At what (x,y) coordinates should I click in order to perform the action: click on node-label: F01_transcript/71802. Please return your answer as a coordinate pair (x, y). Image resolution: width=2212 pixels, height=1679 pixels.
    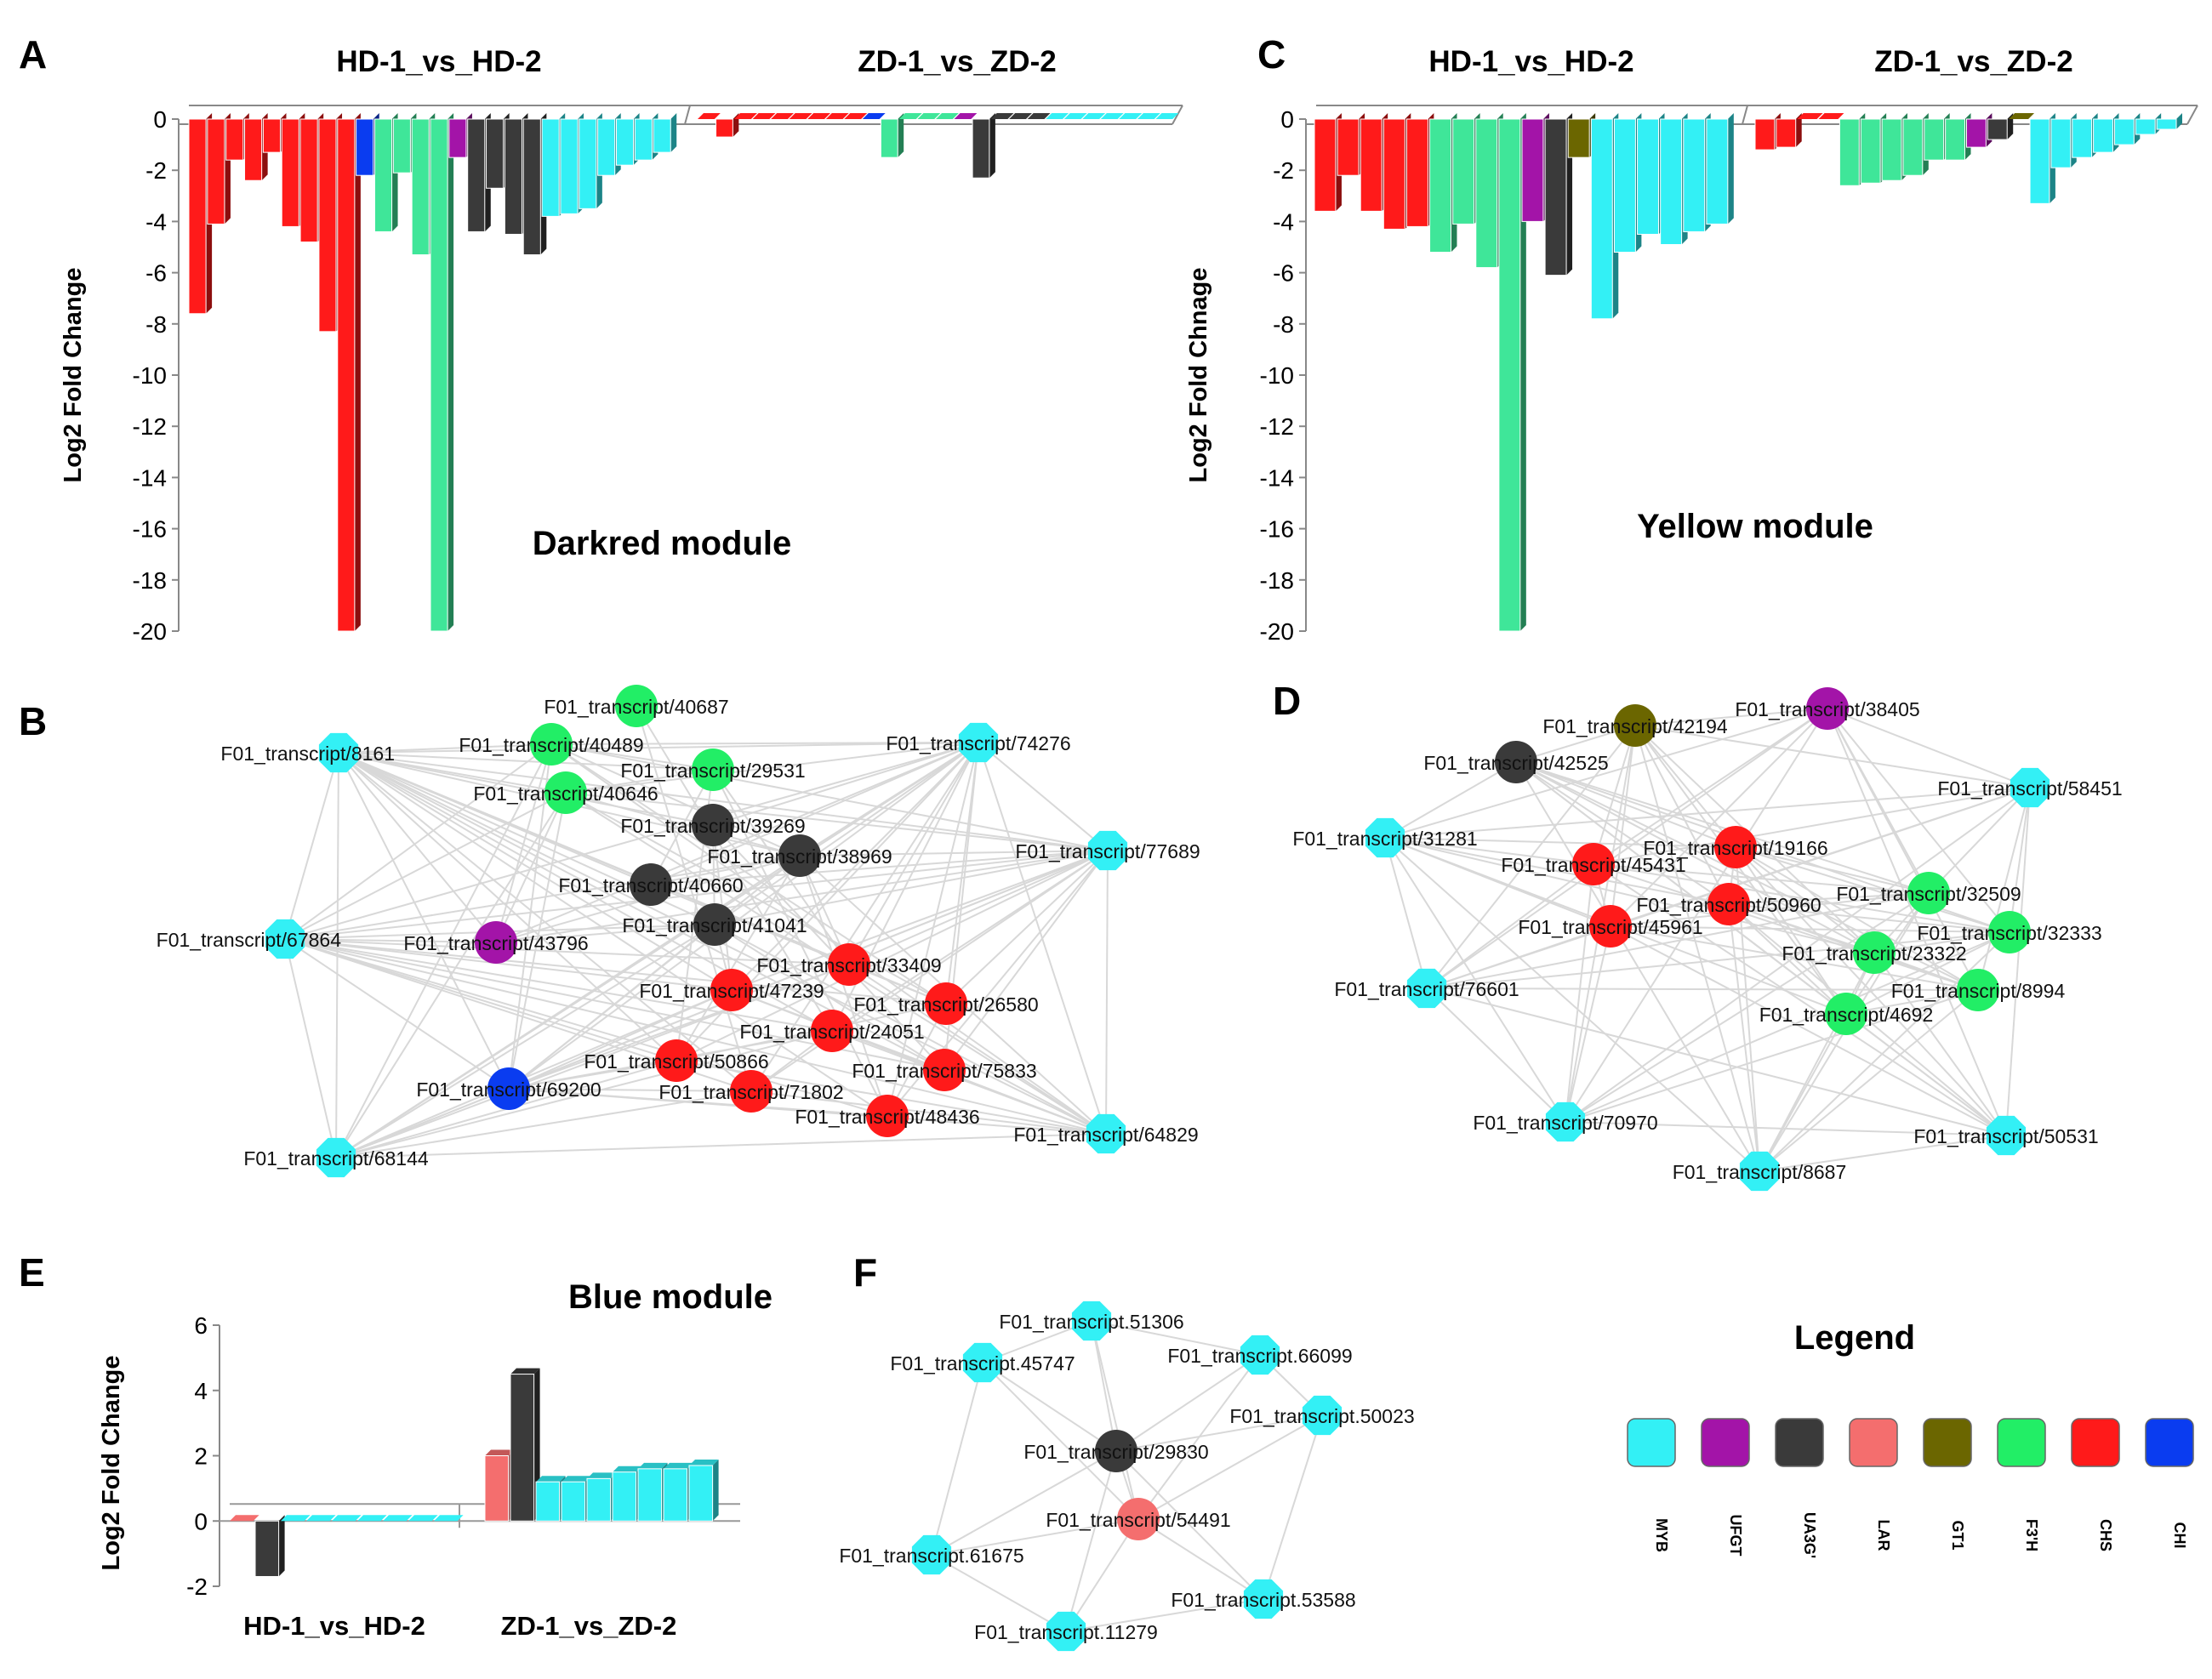
    Looking at the image, I should click on (750, 1092).